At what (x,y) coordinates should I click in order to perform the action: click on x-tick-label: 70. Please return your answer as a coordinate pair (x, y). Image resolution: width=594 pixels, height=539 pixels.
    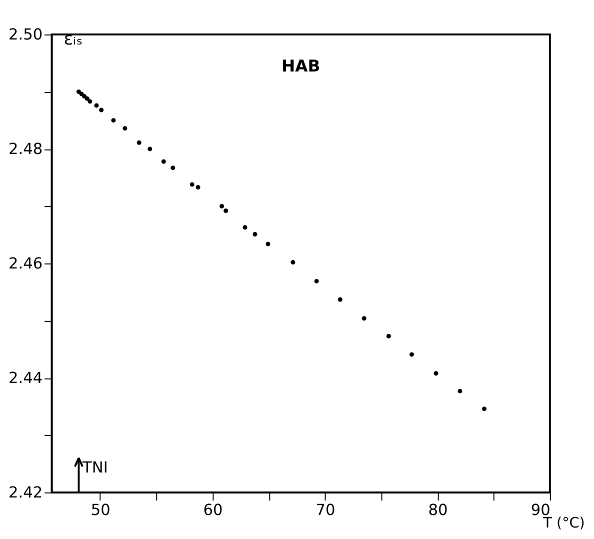
    Looking at the image, I should click on (326, 509).